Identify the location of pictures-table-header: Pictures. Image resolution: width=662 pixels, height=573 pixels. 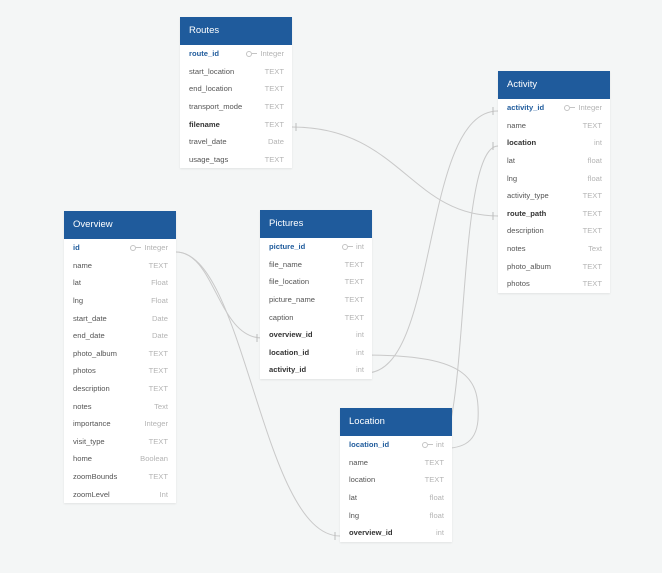
(316, 224).